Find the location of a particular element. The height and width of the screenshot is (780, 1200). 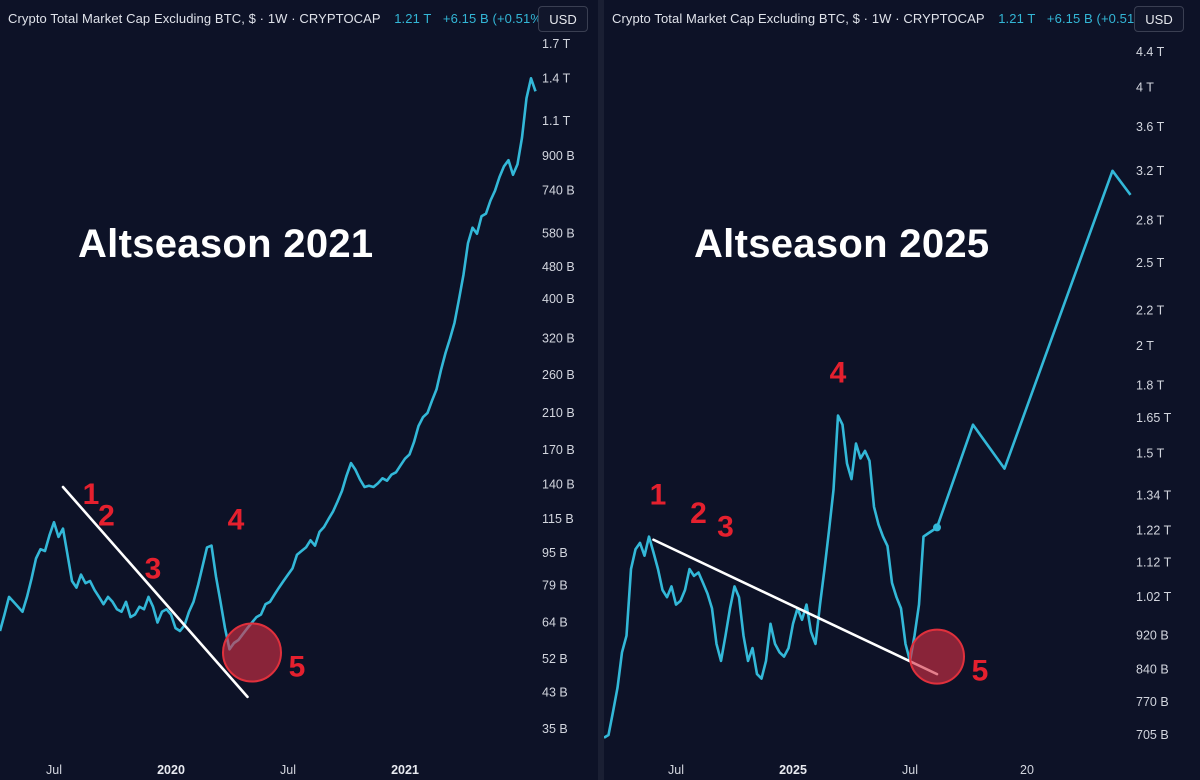

y-tick-label: 260 B is located at coordinates (558, 375).